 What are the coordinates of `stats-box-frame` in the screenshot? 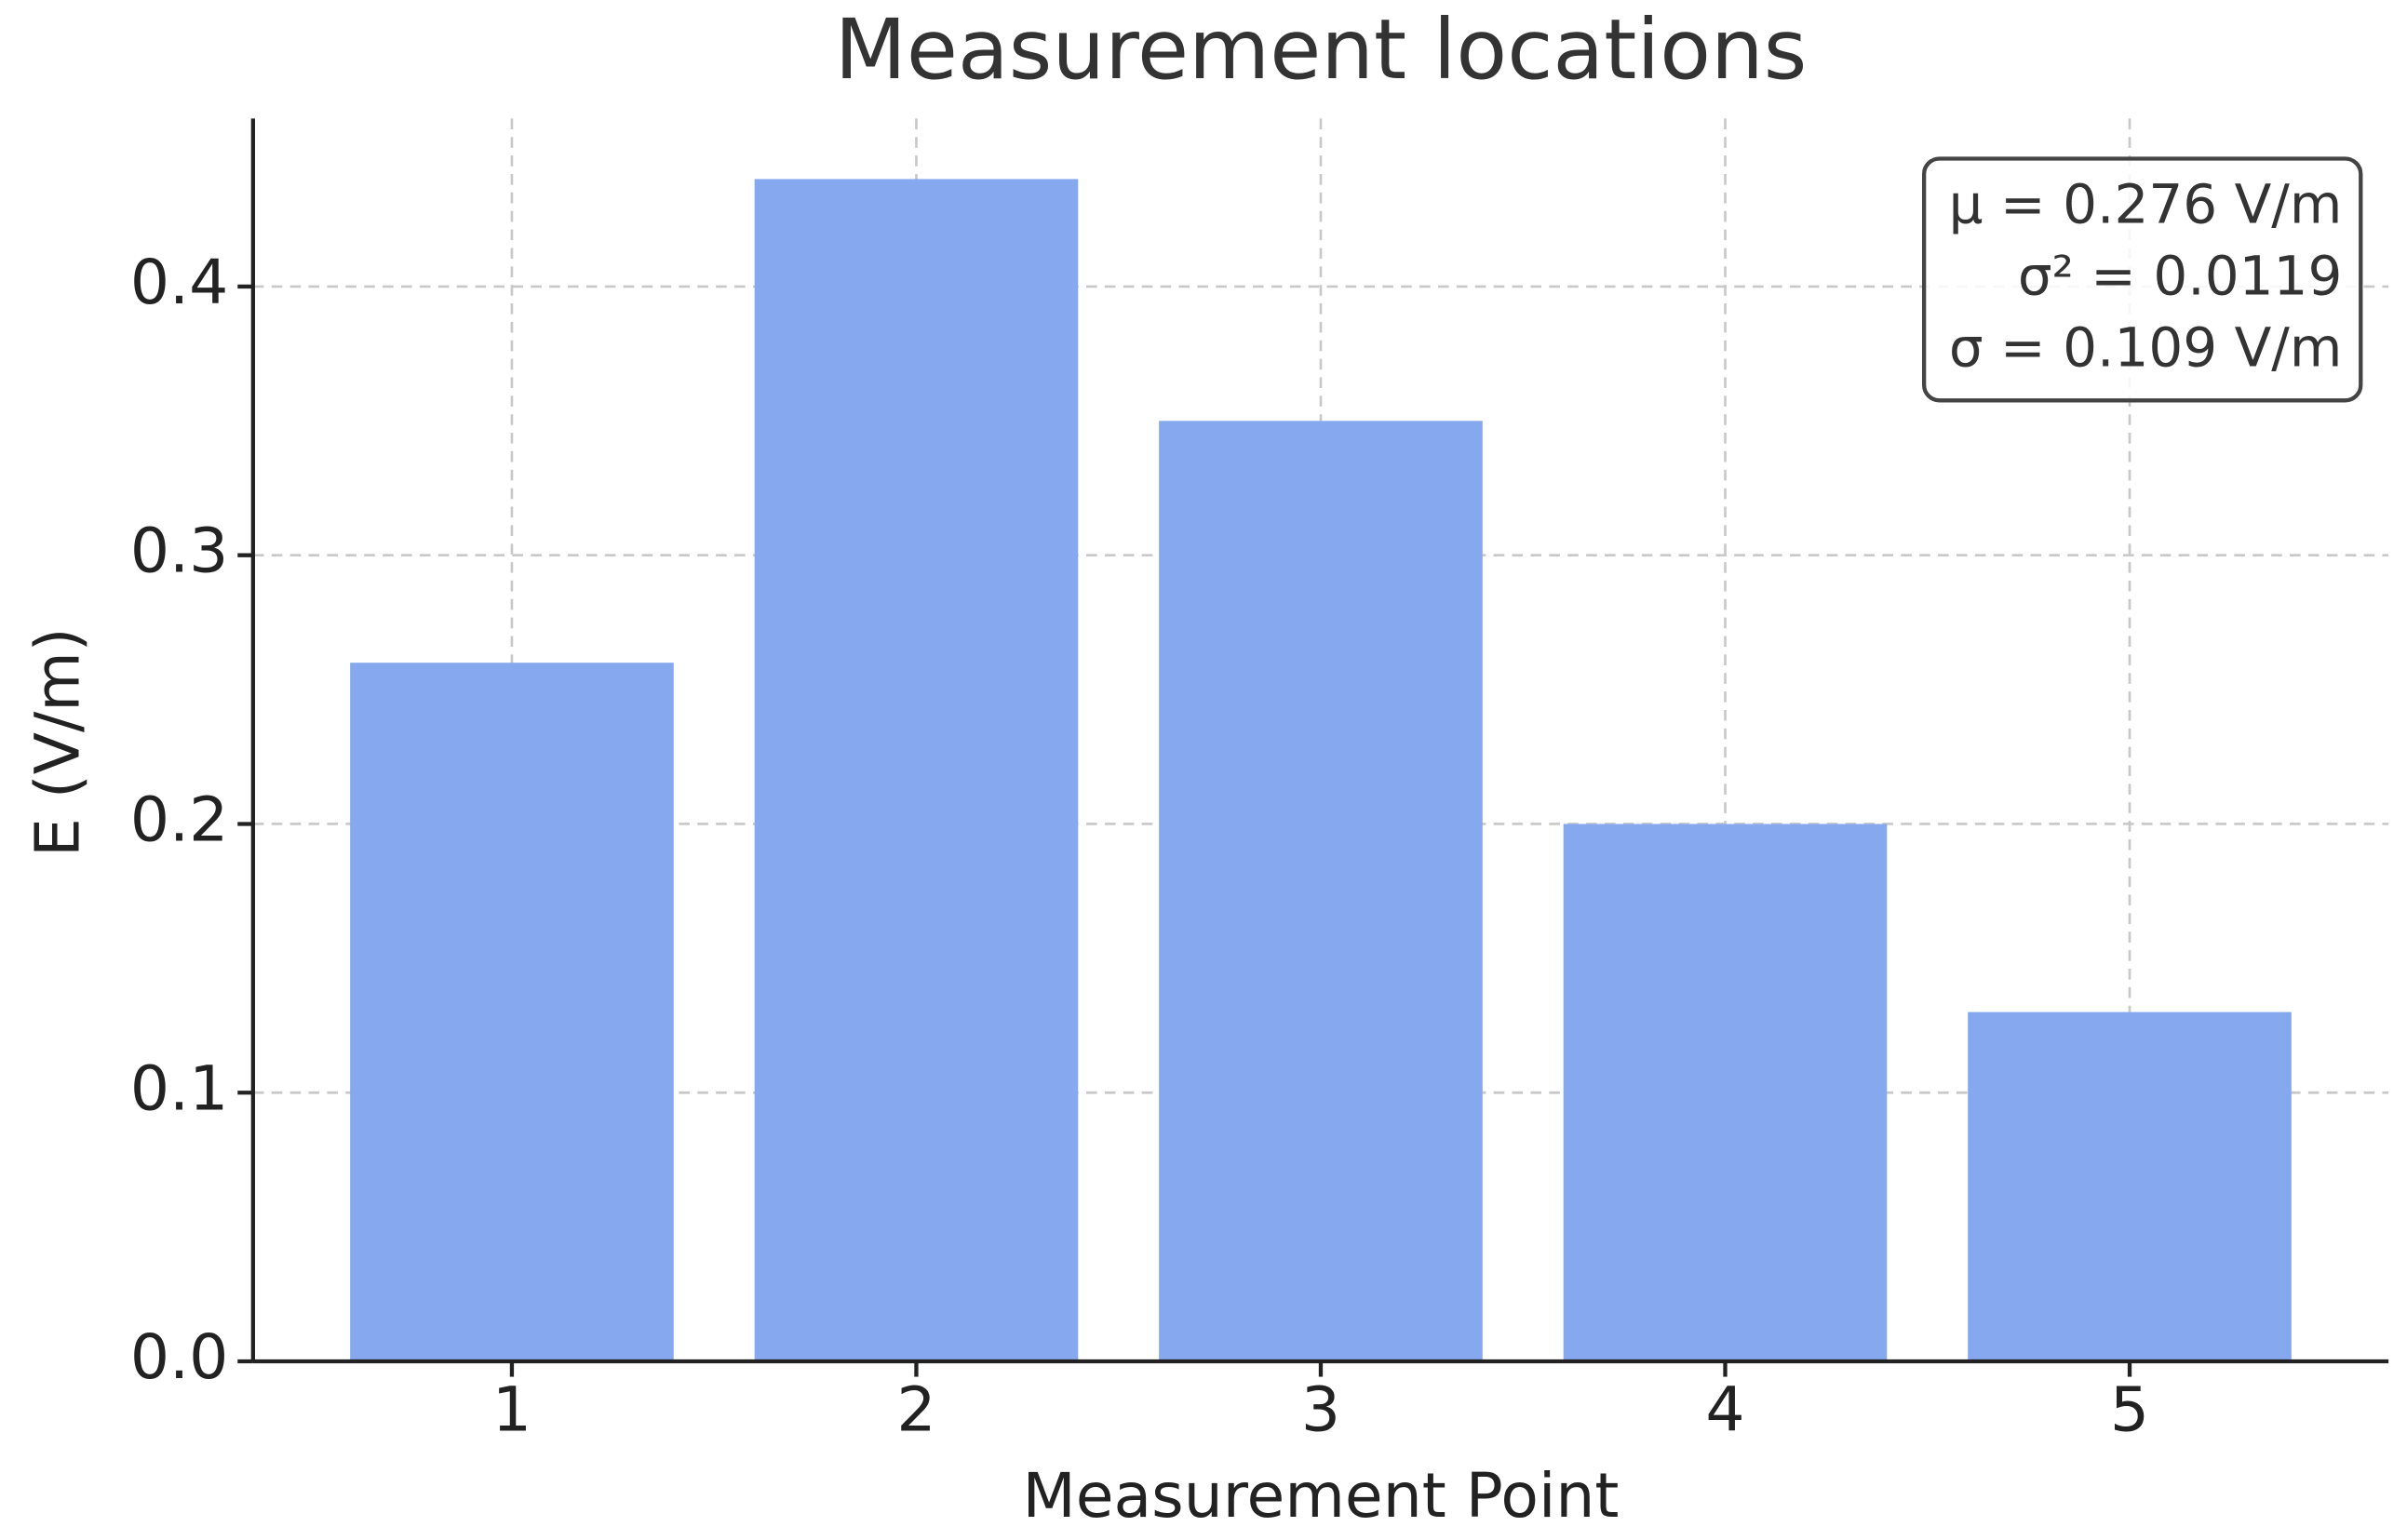 It's located at (2142, 279).